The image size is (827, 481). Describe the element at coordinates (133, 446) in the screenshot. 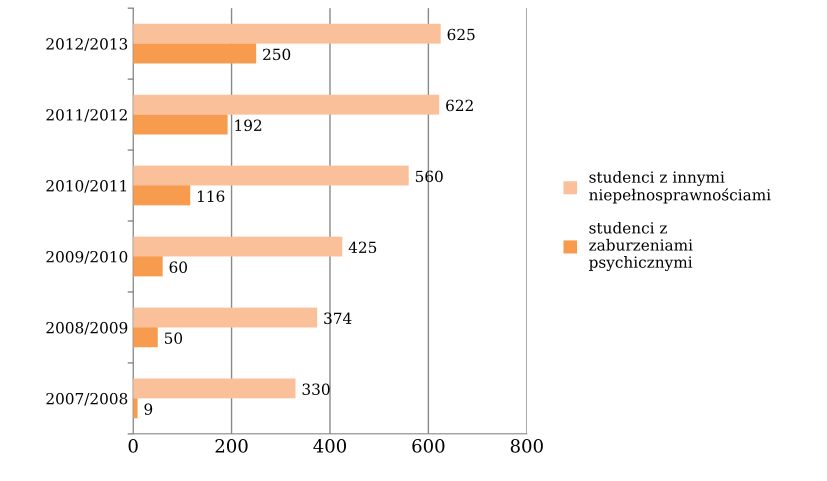

I see `x-tick-label: 0` at that location.